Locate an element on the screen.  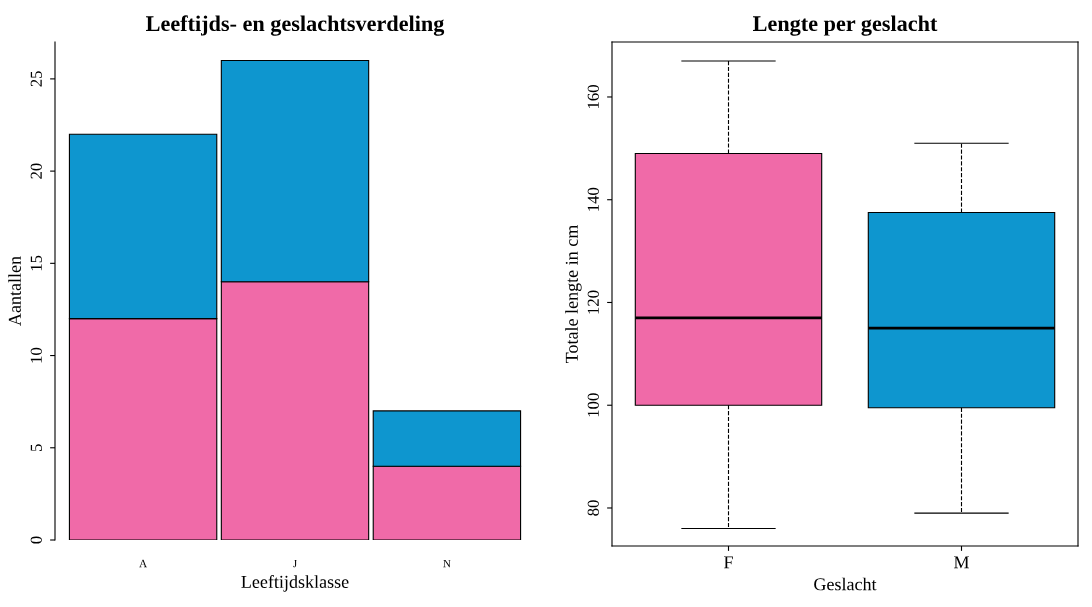
x-tick-label: F is located at coordinates (728, 562).